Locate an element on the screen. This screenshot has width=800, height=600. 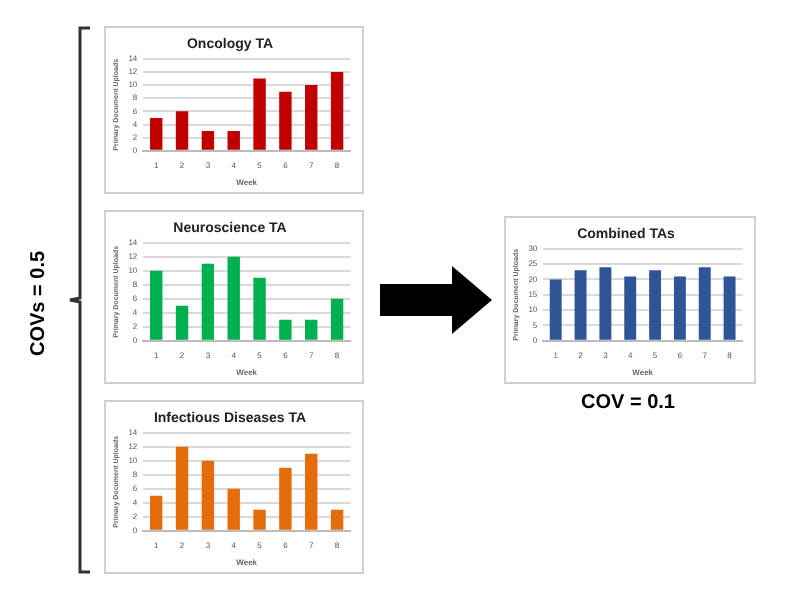
text: COVs = 0.5 is located at coordinates (39, 303).